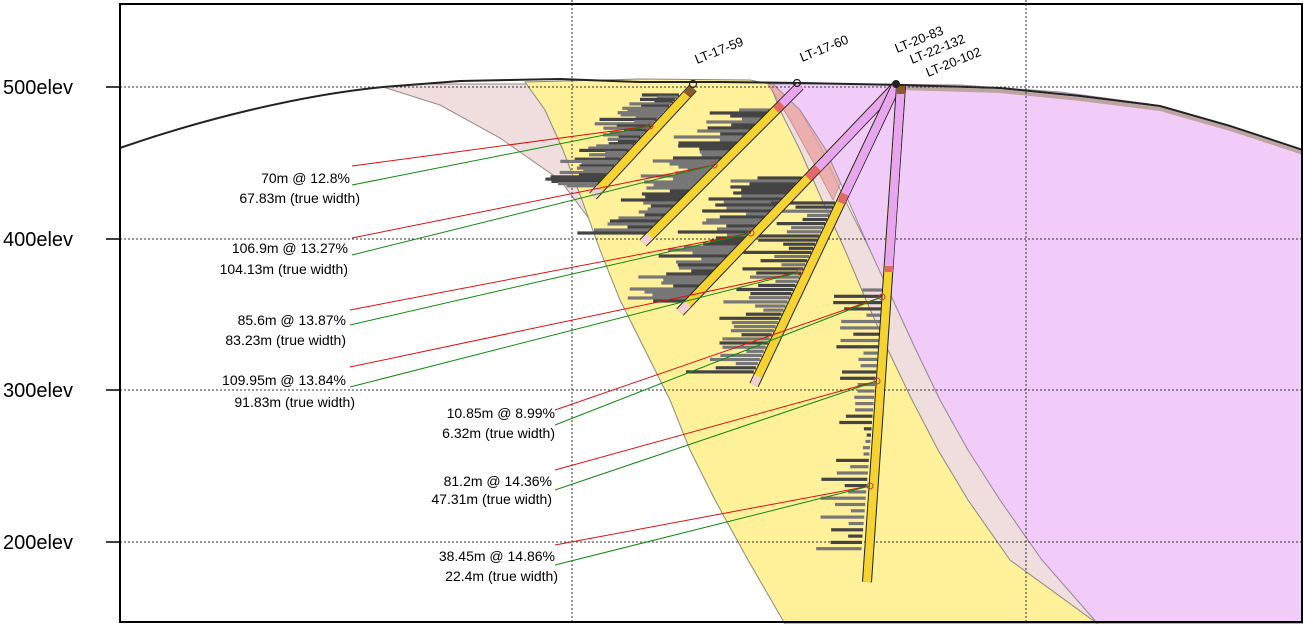 This screenshot has width=1303, height=624. Describe the element at coordinates (38, 543) in the screenshot. I see `elev-label-200: 200elev` at that location.